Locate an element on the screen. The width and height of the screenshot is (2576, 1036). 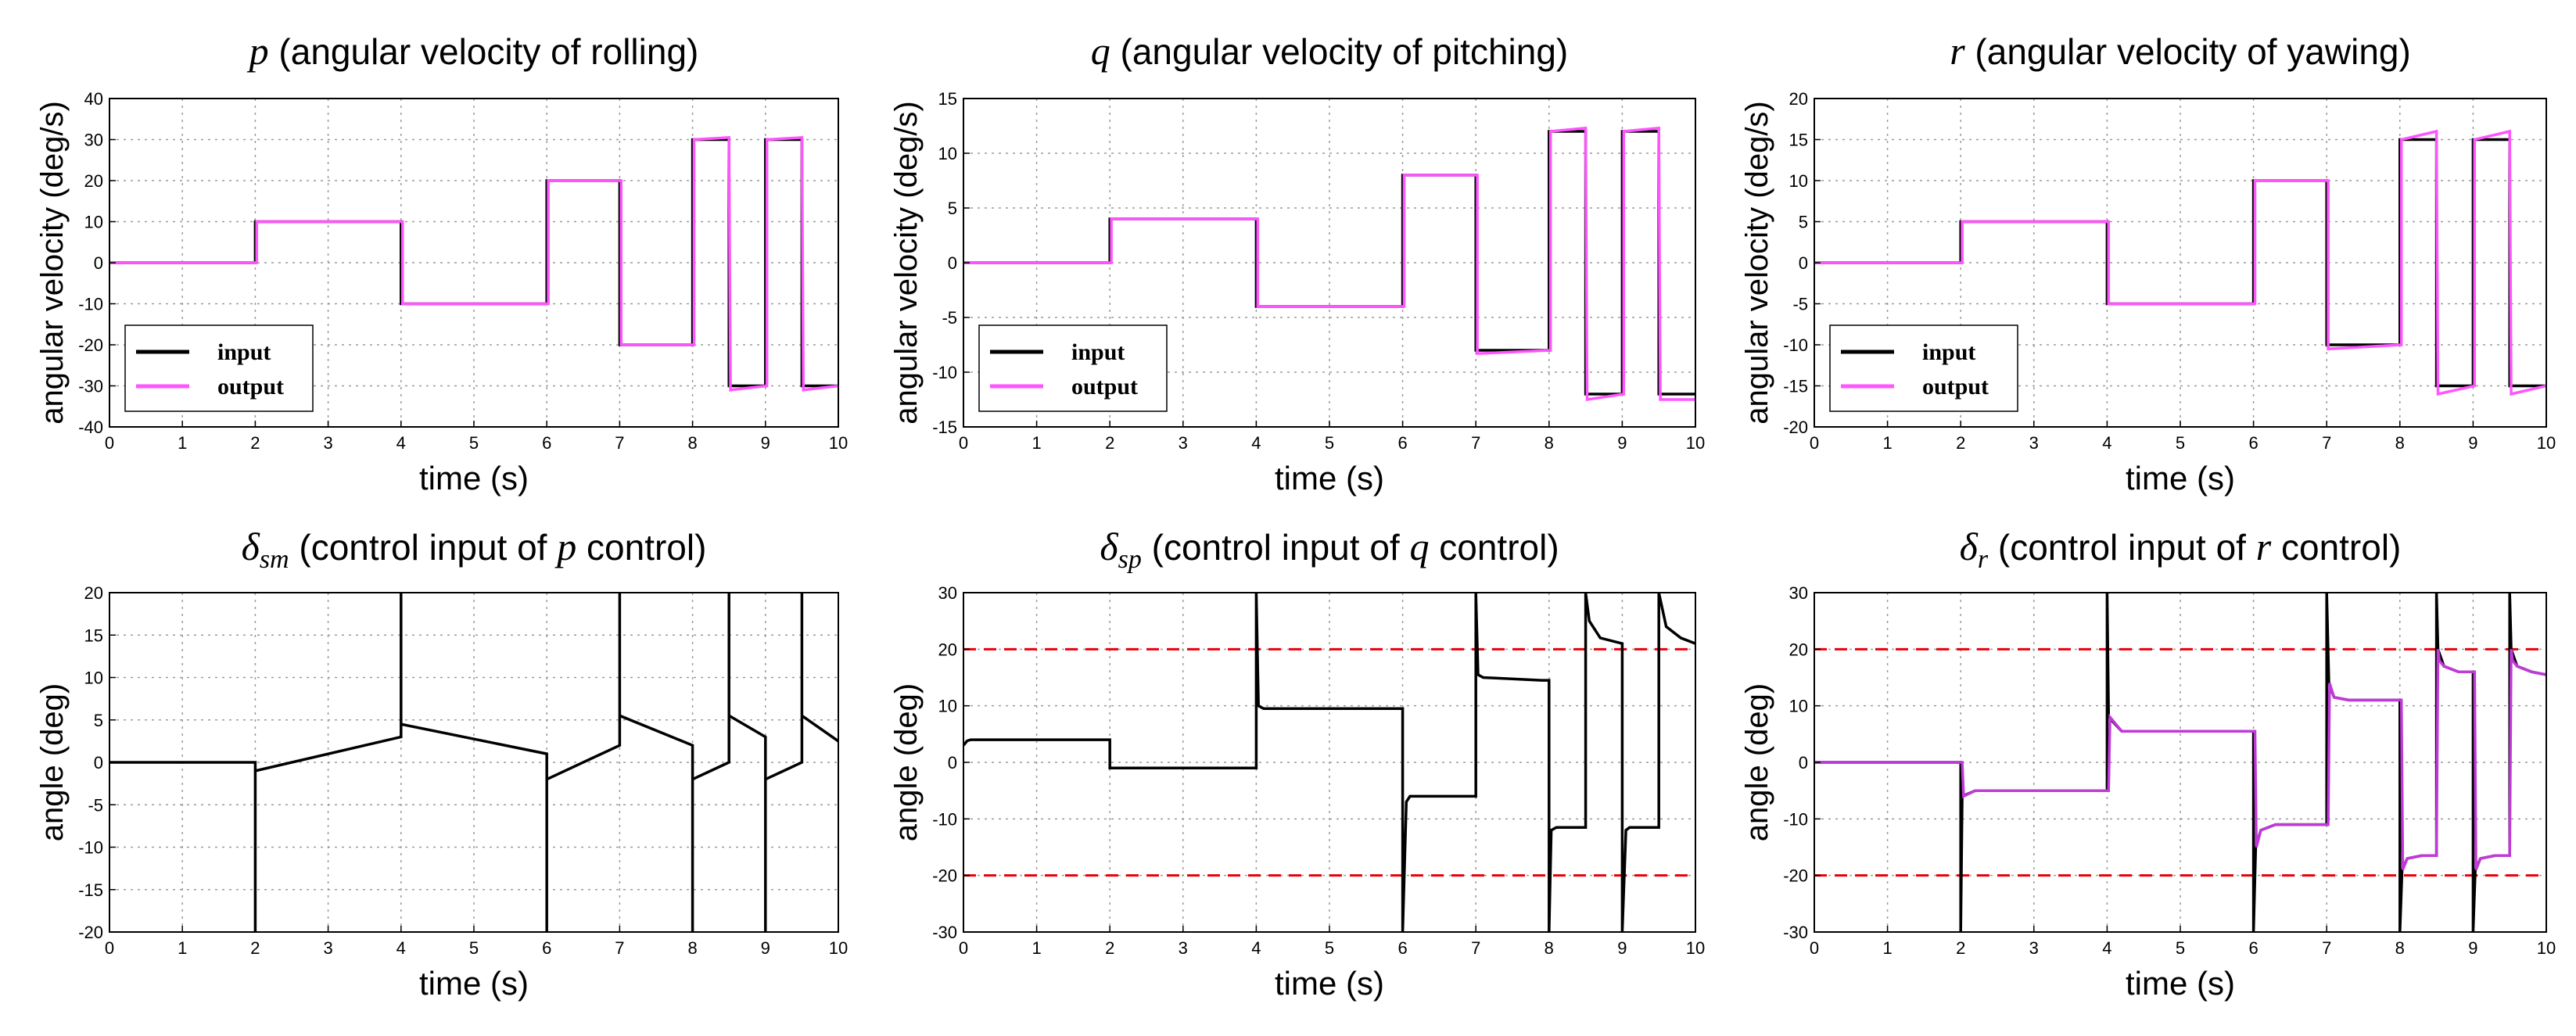
title-text: (control input of is located at coordinates (2122, 548).